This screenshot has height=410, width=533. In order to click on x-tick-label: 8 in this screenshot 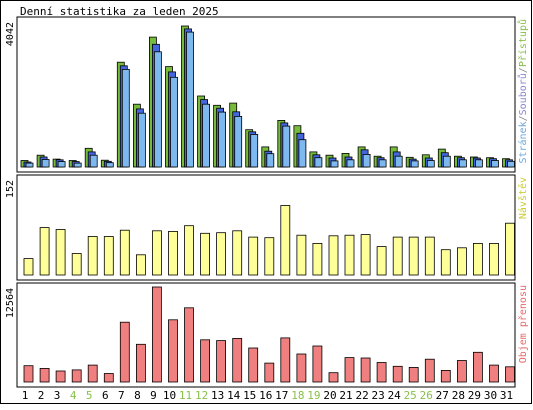, I will do `click(137, 395)`.